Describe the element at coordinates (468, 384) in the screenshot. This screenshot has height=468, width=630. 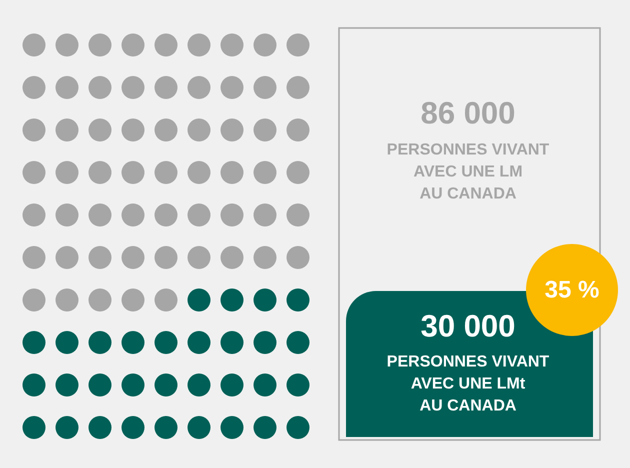
I see `category-label: PERSONNES VIVANT AVEC UNE LMt AU CANADA` at that location.